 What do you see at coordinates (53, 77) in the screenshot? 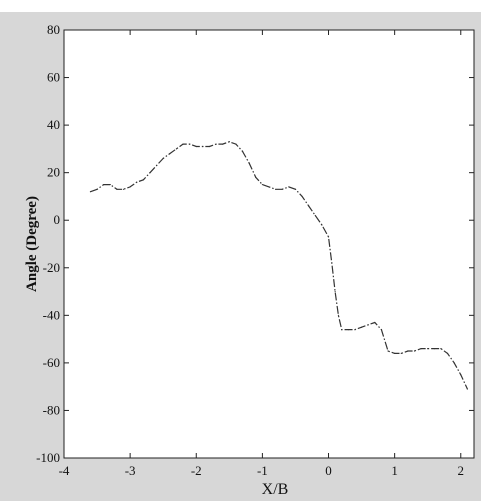
I see `y-tick-label: 60` at bounding box center [53, 77].